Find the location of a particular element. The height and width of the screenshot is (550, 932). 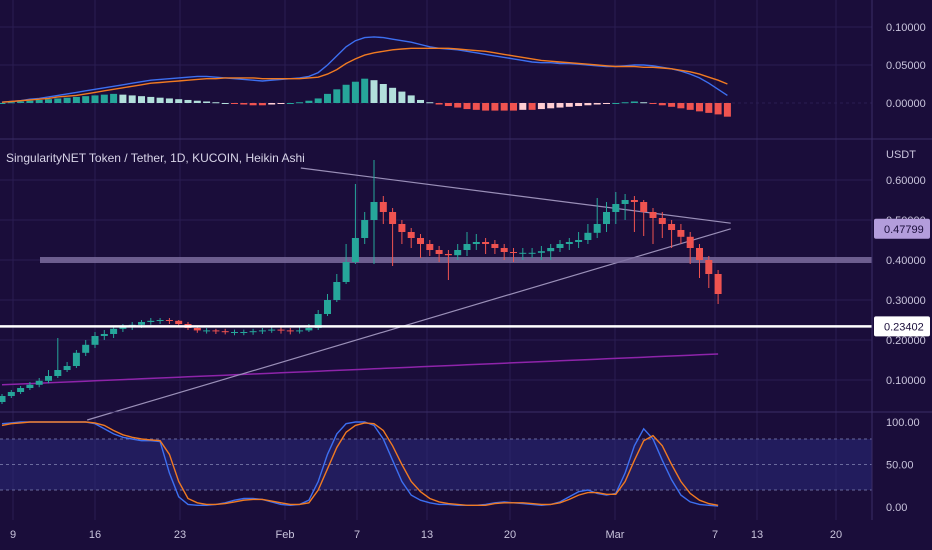

current-price-tag-label: 0.47799 is located at coordinates (904, 230).